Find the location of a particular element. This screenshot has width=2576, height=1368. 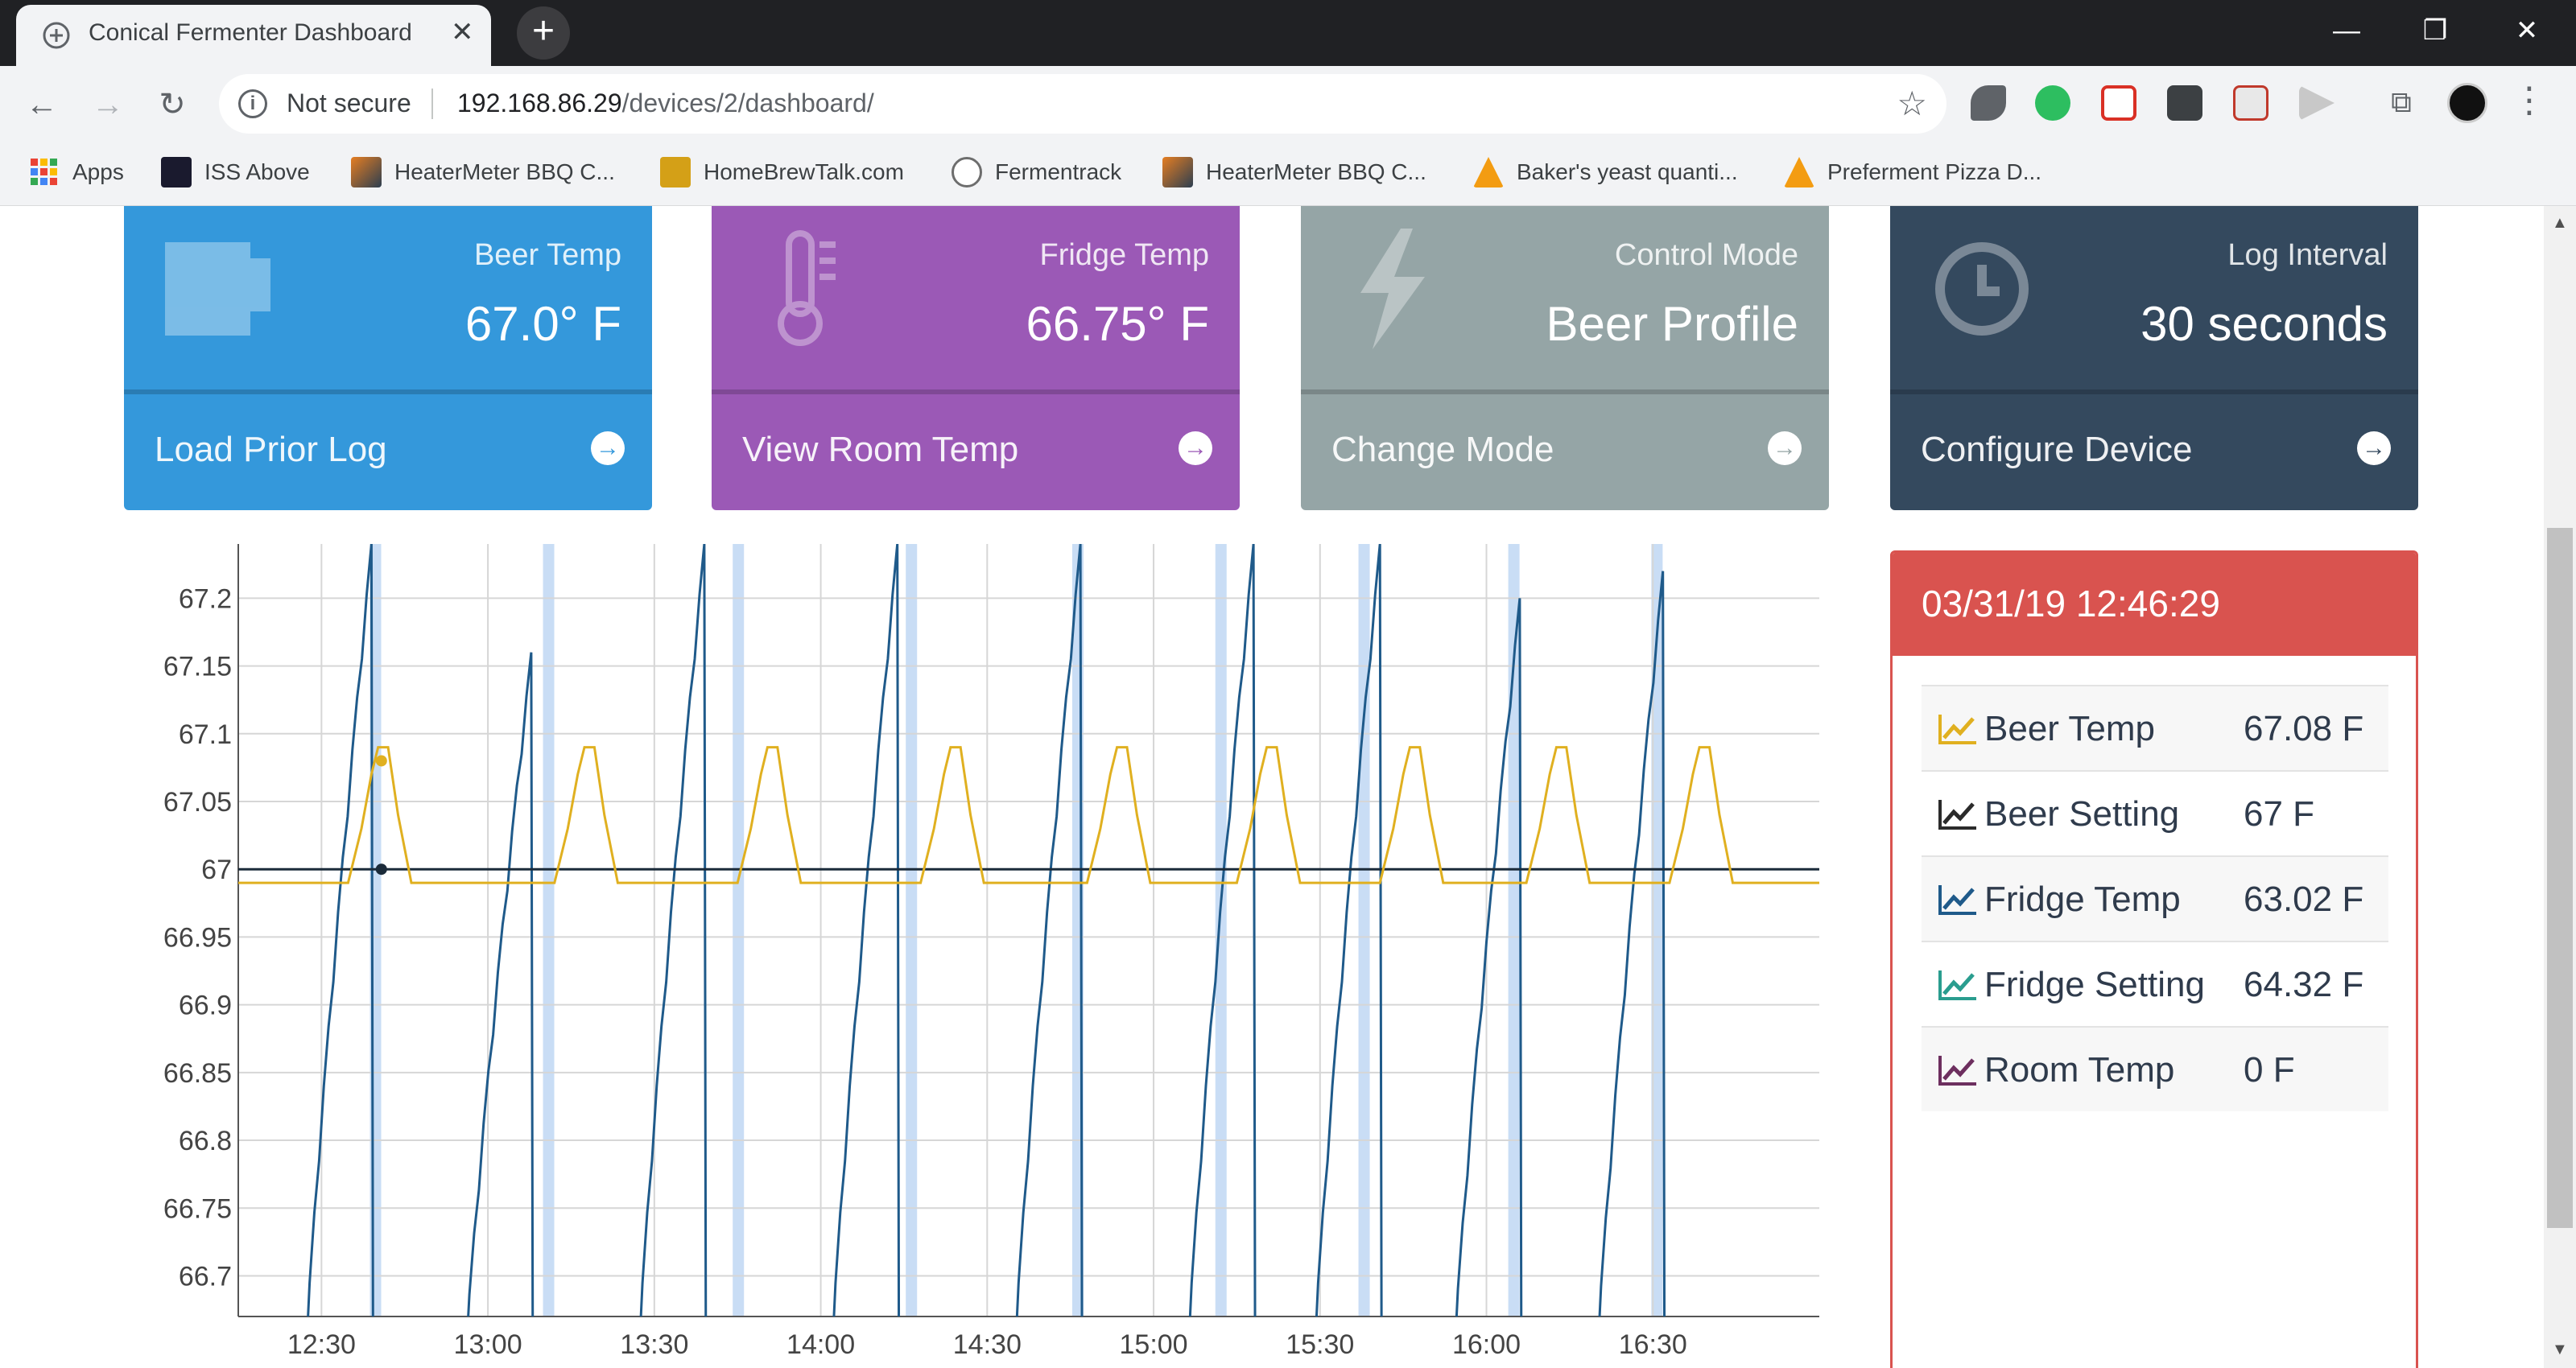

new-tab-button: + is located at coordinates (543, 33).